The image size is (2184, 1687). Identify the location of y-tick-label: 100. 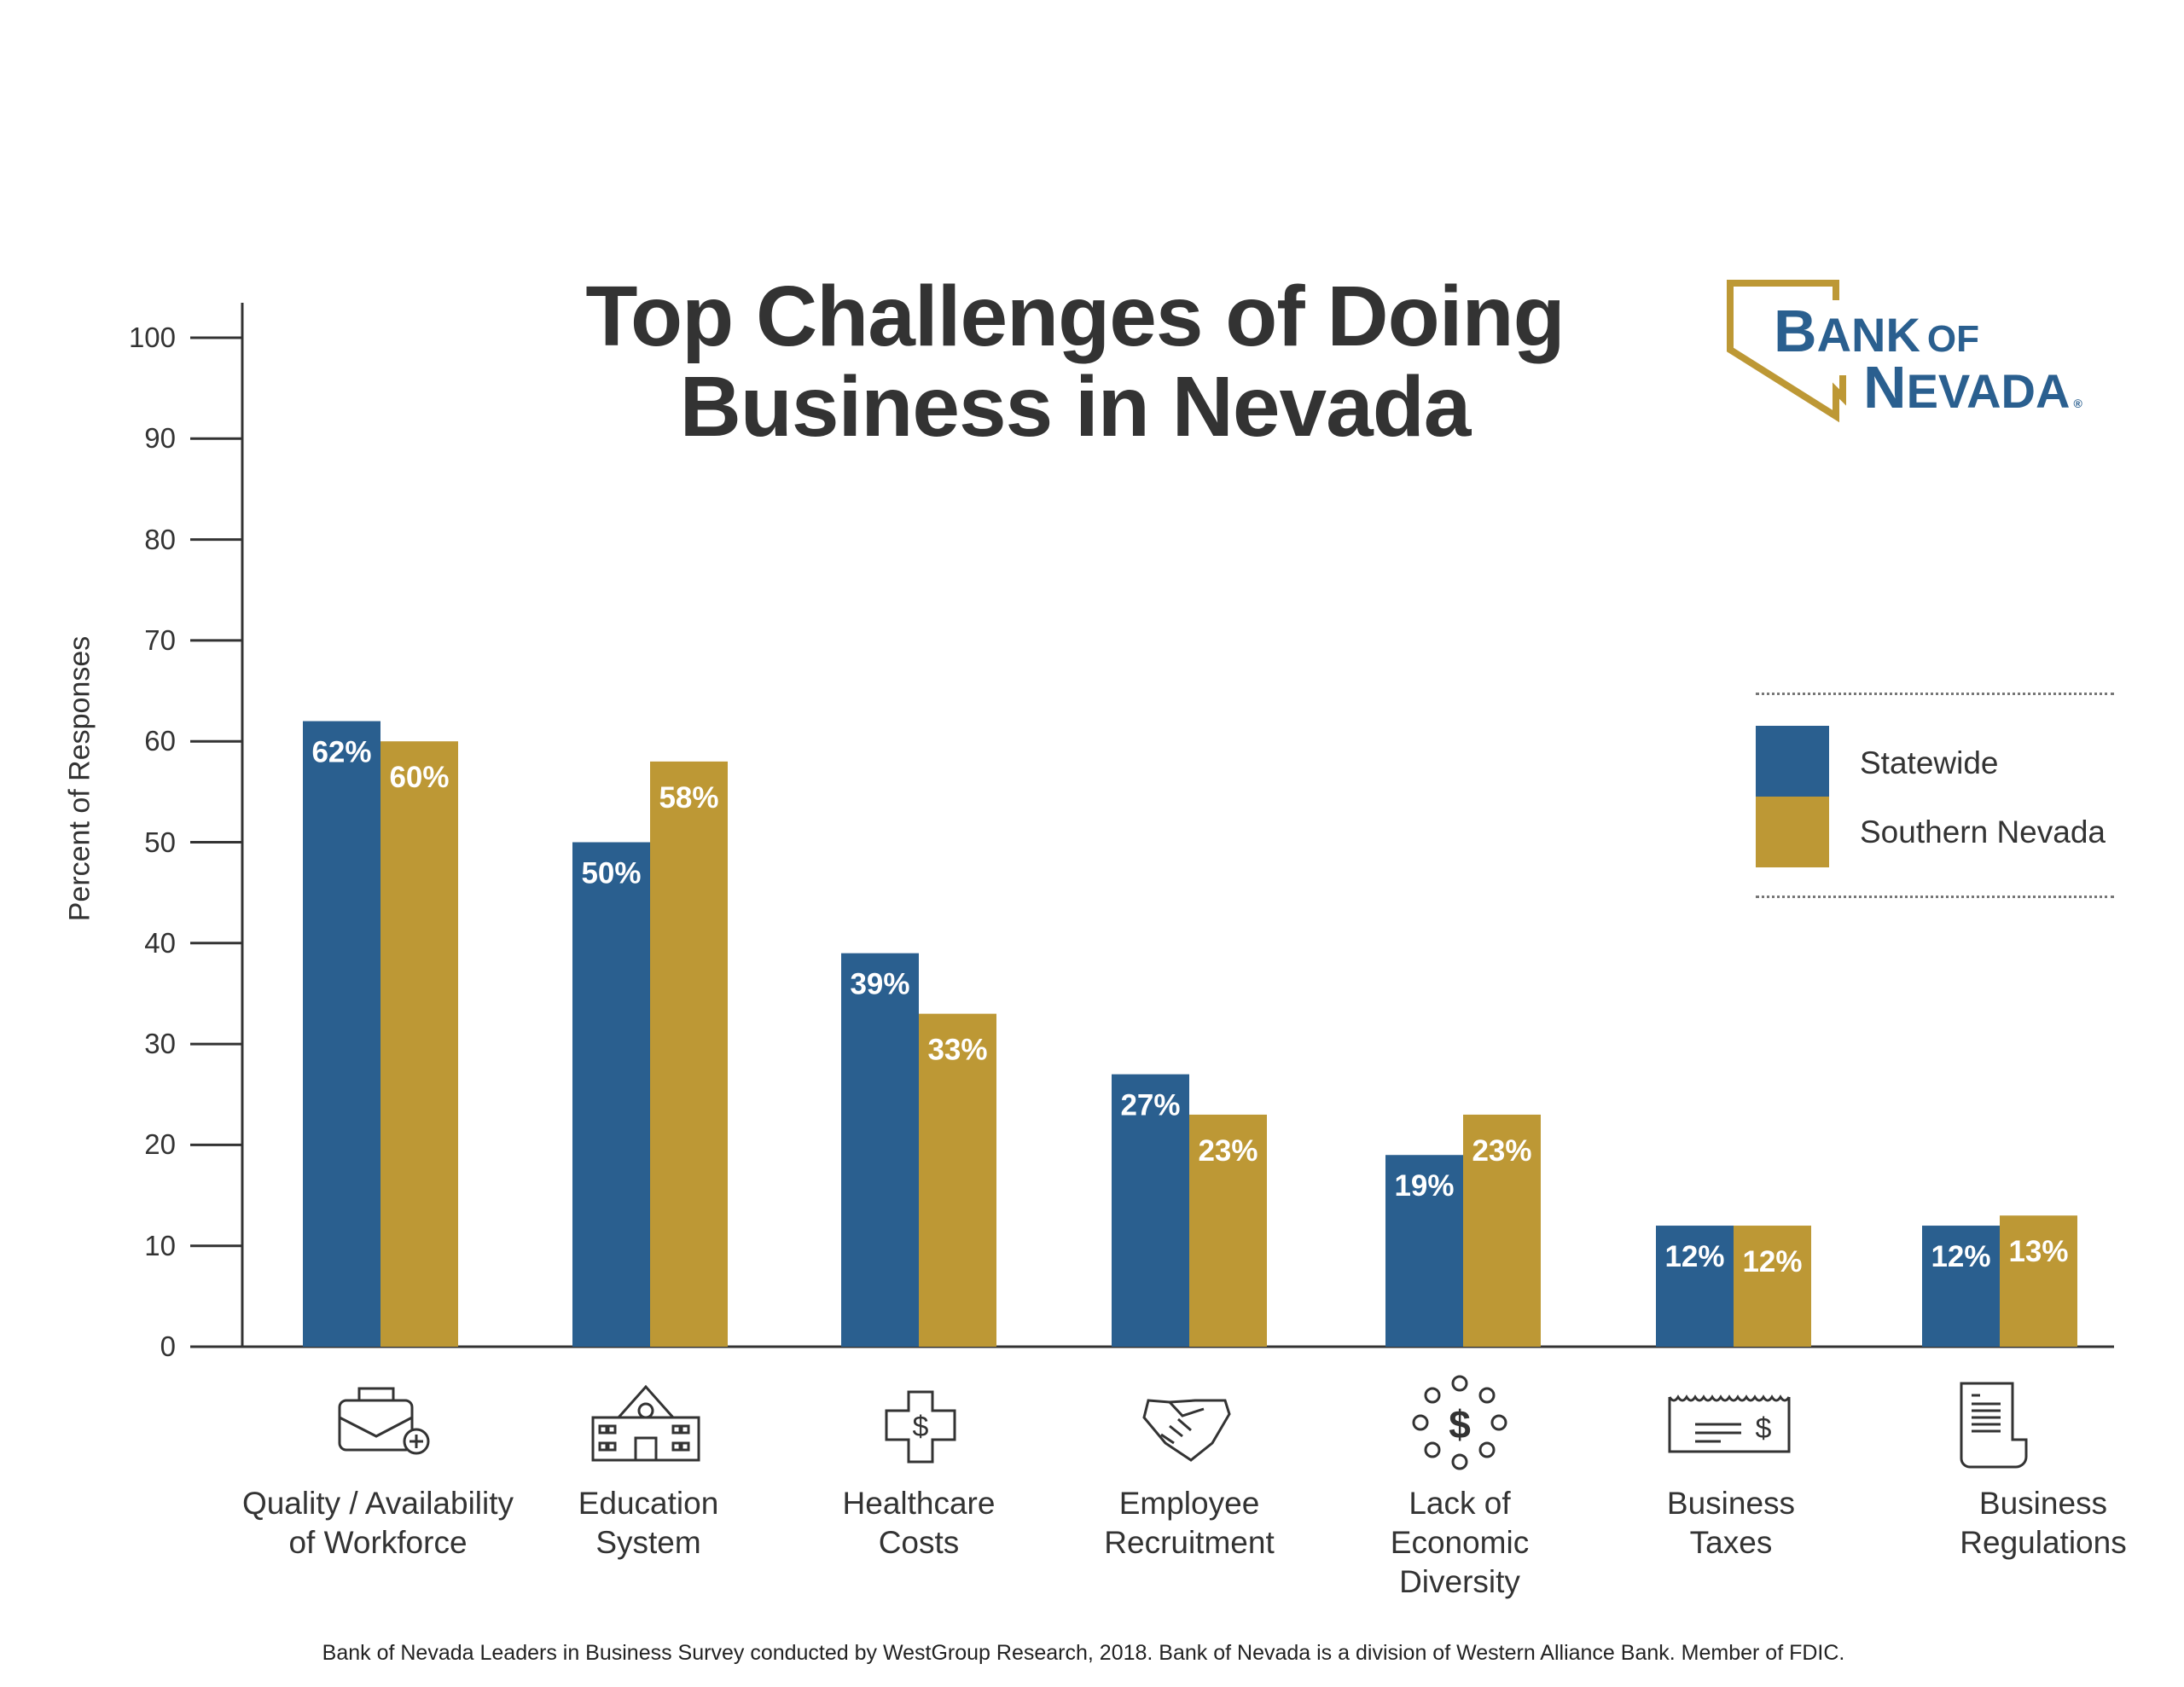
(152, 337).